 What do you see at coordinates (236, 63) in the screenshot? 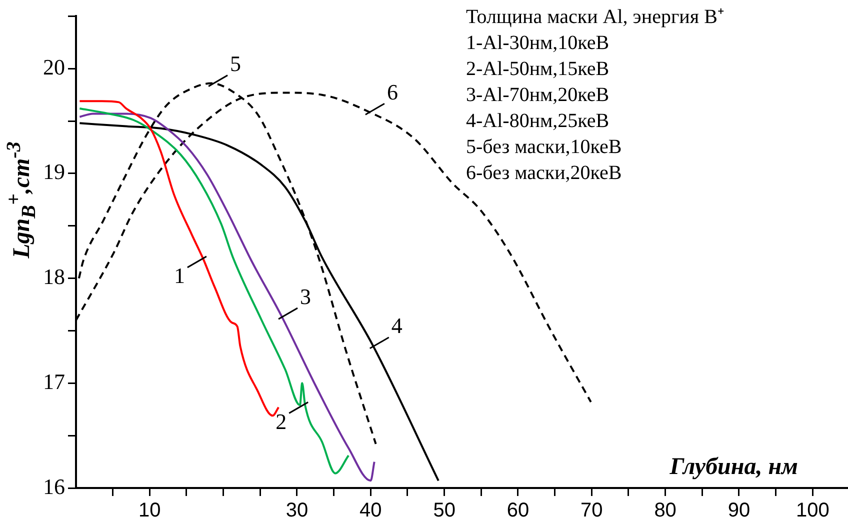
I see `annotation: 5` at bounding box center [236, 63].